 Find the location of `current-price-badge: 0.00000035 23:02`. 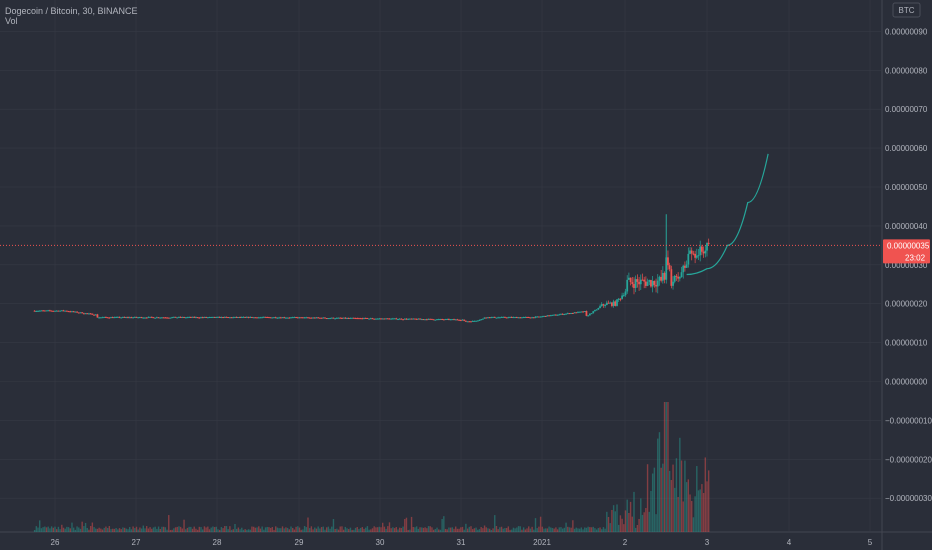

current-price-badge: 0.00000035 23:02 is located at coordinates (906, 251).